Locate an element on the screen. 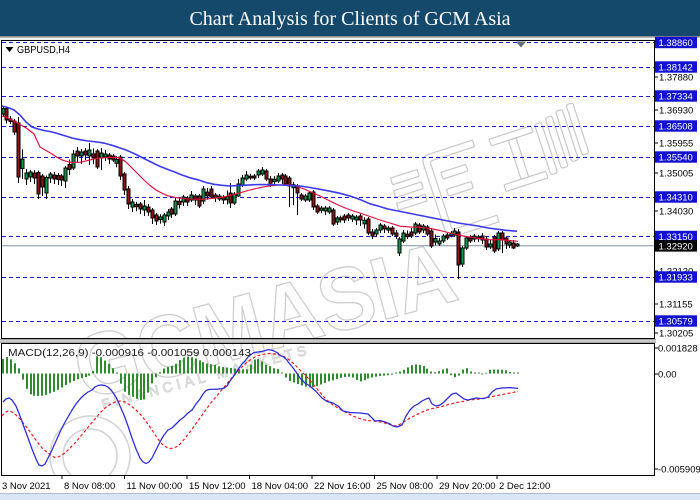 This screenshot has height=500, width=700. svg-text: 22 Nov 16:00 is located at coordinates (342, 486).